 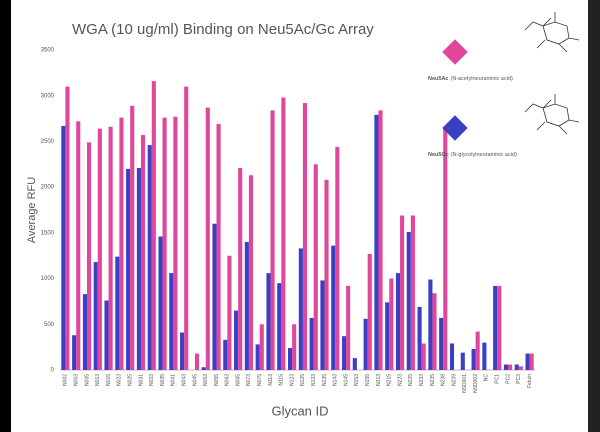 I want to click on x-tick-label: N225, so click(x=411, y=380).